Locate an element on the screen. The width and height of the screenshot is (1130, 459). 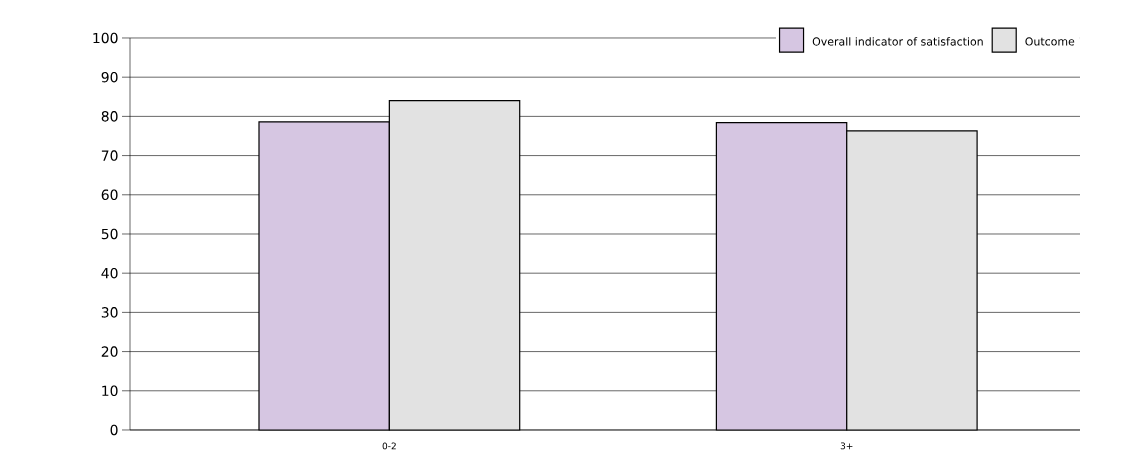
legend-label: Outcome is located at coordinates (1050, 41).